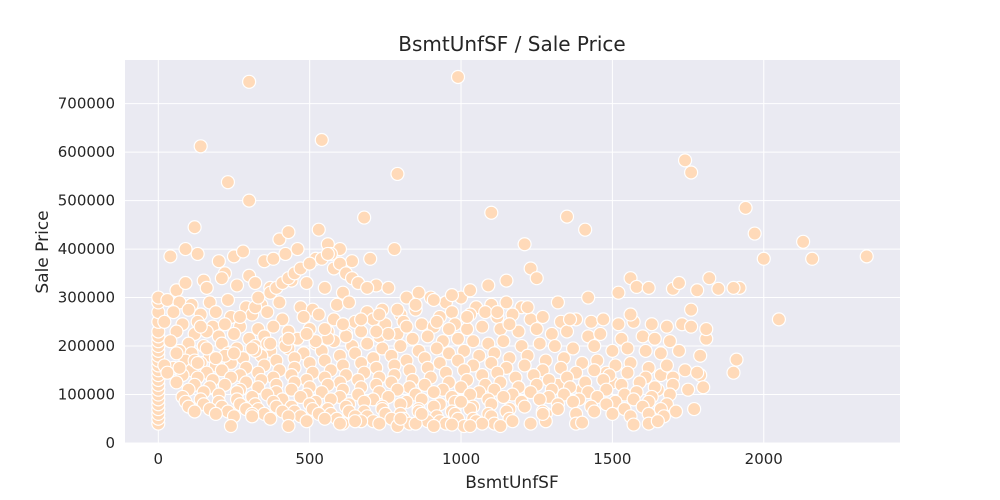 The height and width of the screenshot is (500, 1000). Describe the element at coordinates (86, 346) in the screenshot. I see `y-tick-label: 200000` at that location.